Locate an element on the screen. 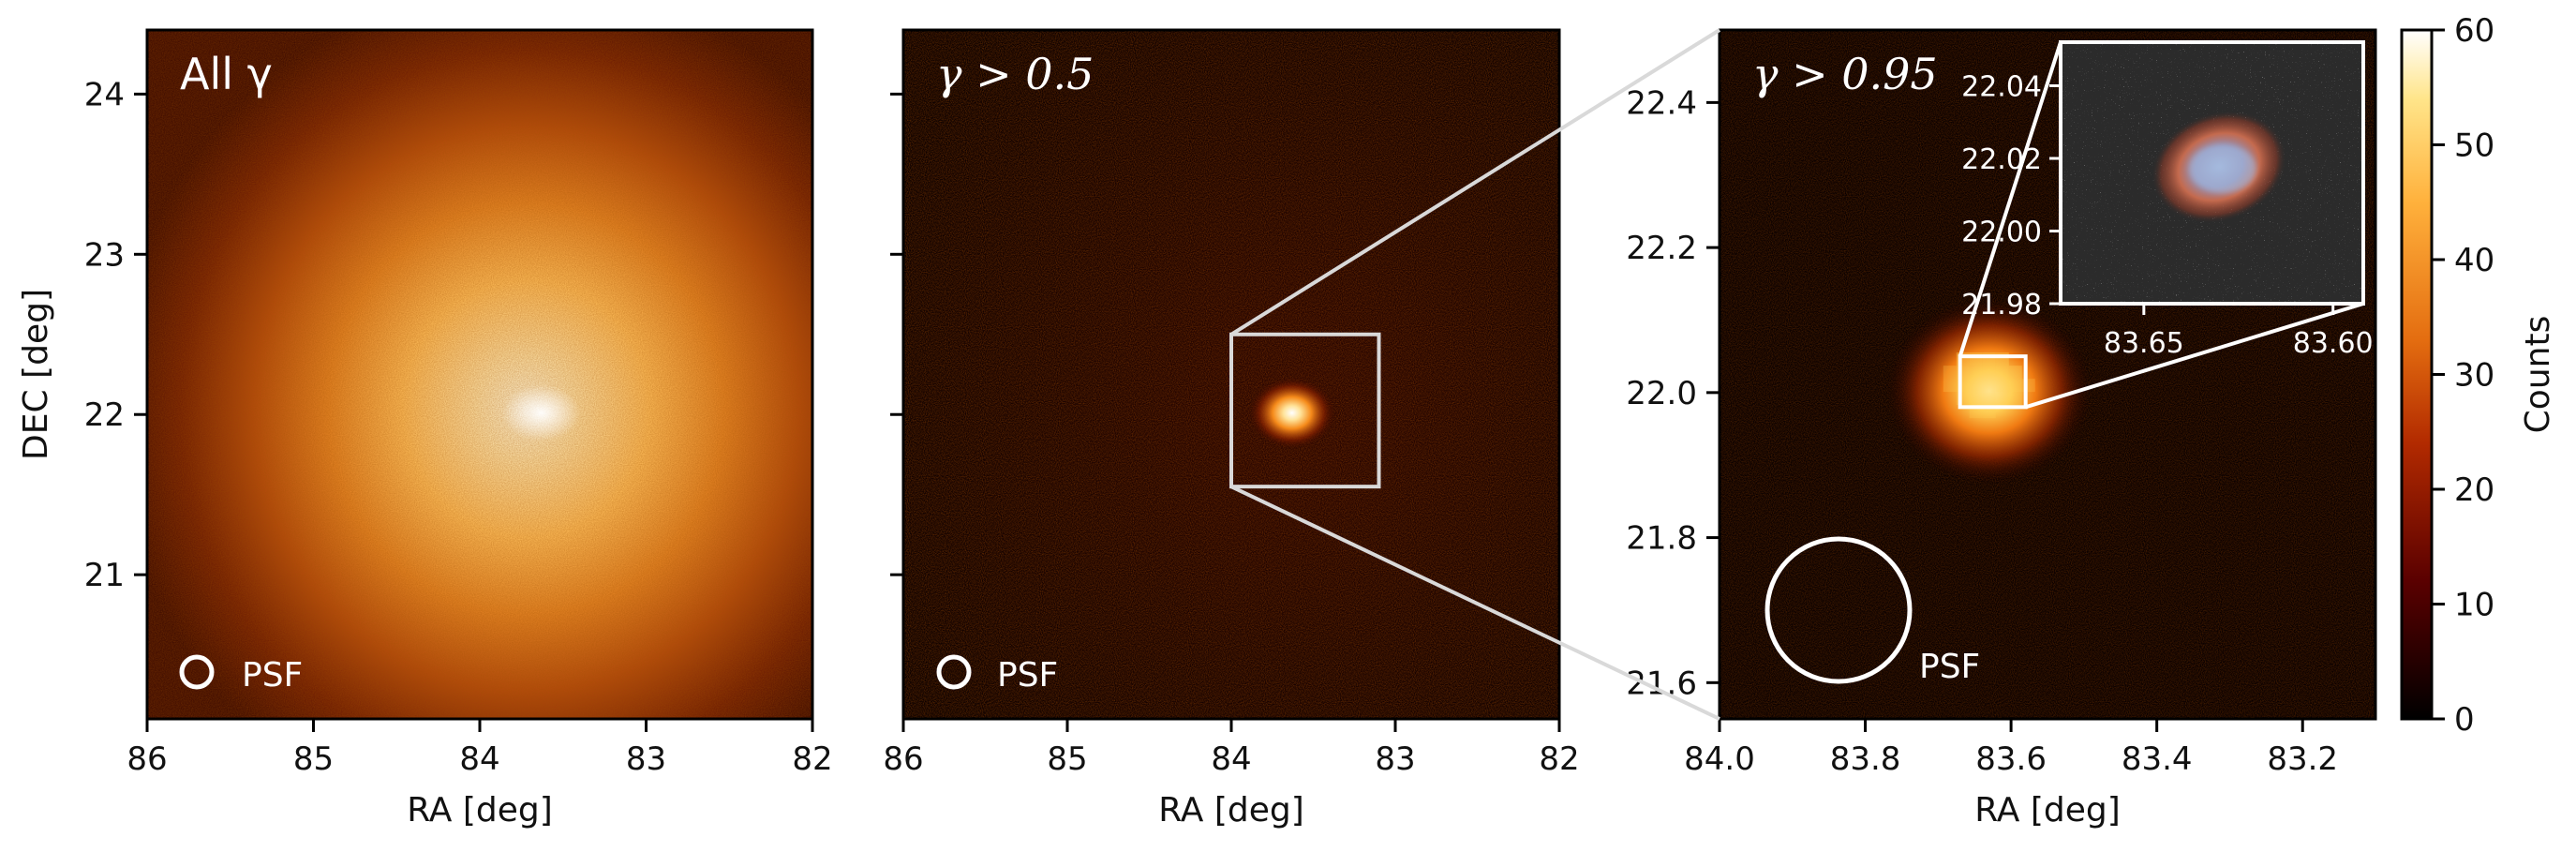  inset-frame is located at coordinates (2212, 173).